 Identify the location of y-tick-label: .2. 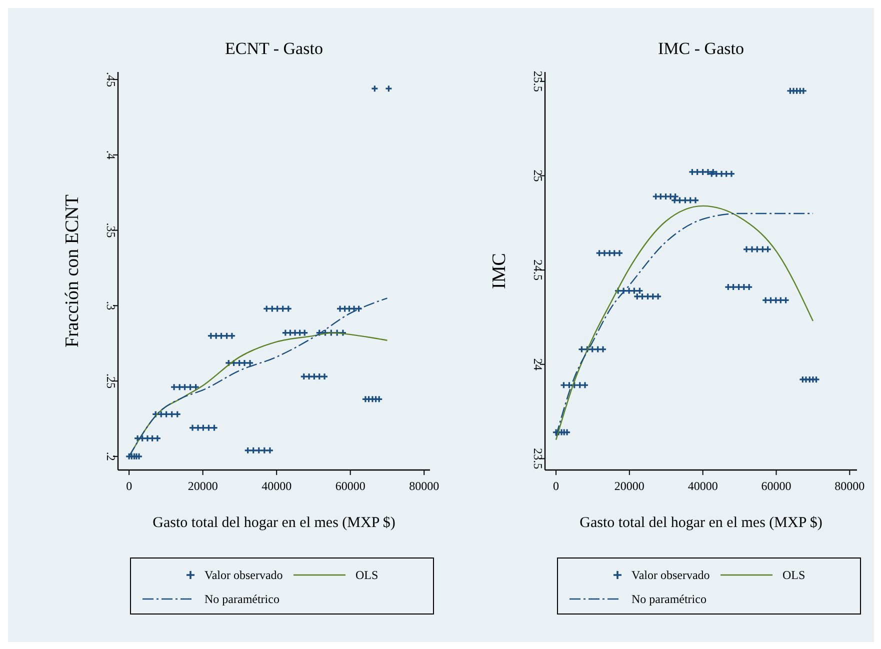
(111, 456).